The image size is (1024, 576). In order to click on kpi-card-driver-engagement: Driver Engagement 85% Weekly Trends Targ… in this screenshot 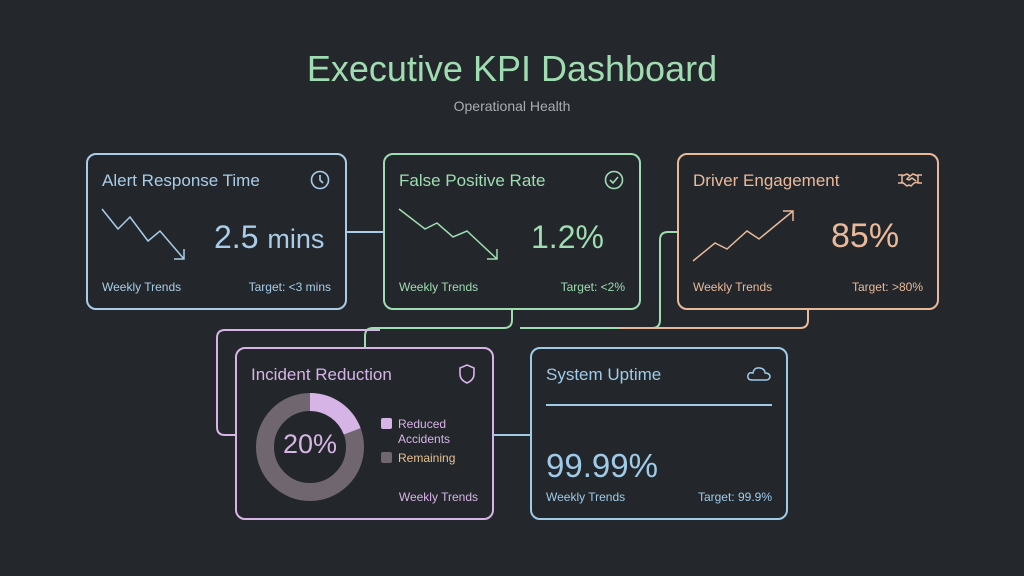, I will do `click(808, 231)`.